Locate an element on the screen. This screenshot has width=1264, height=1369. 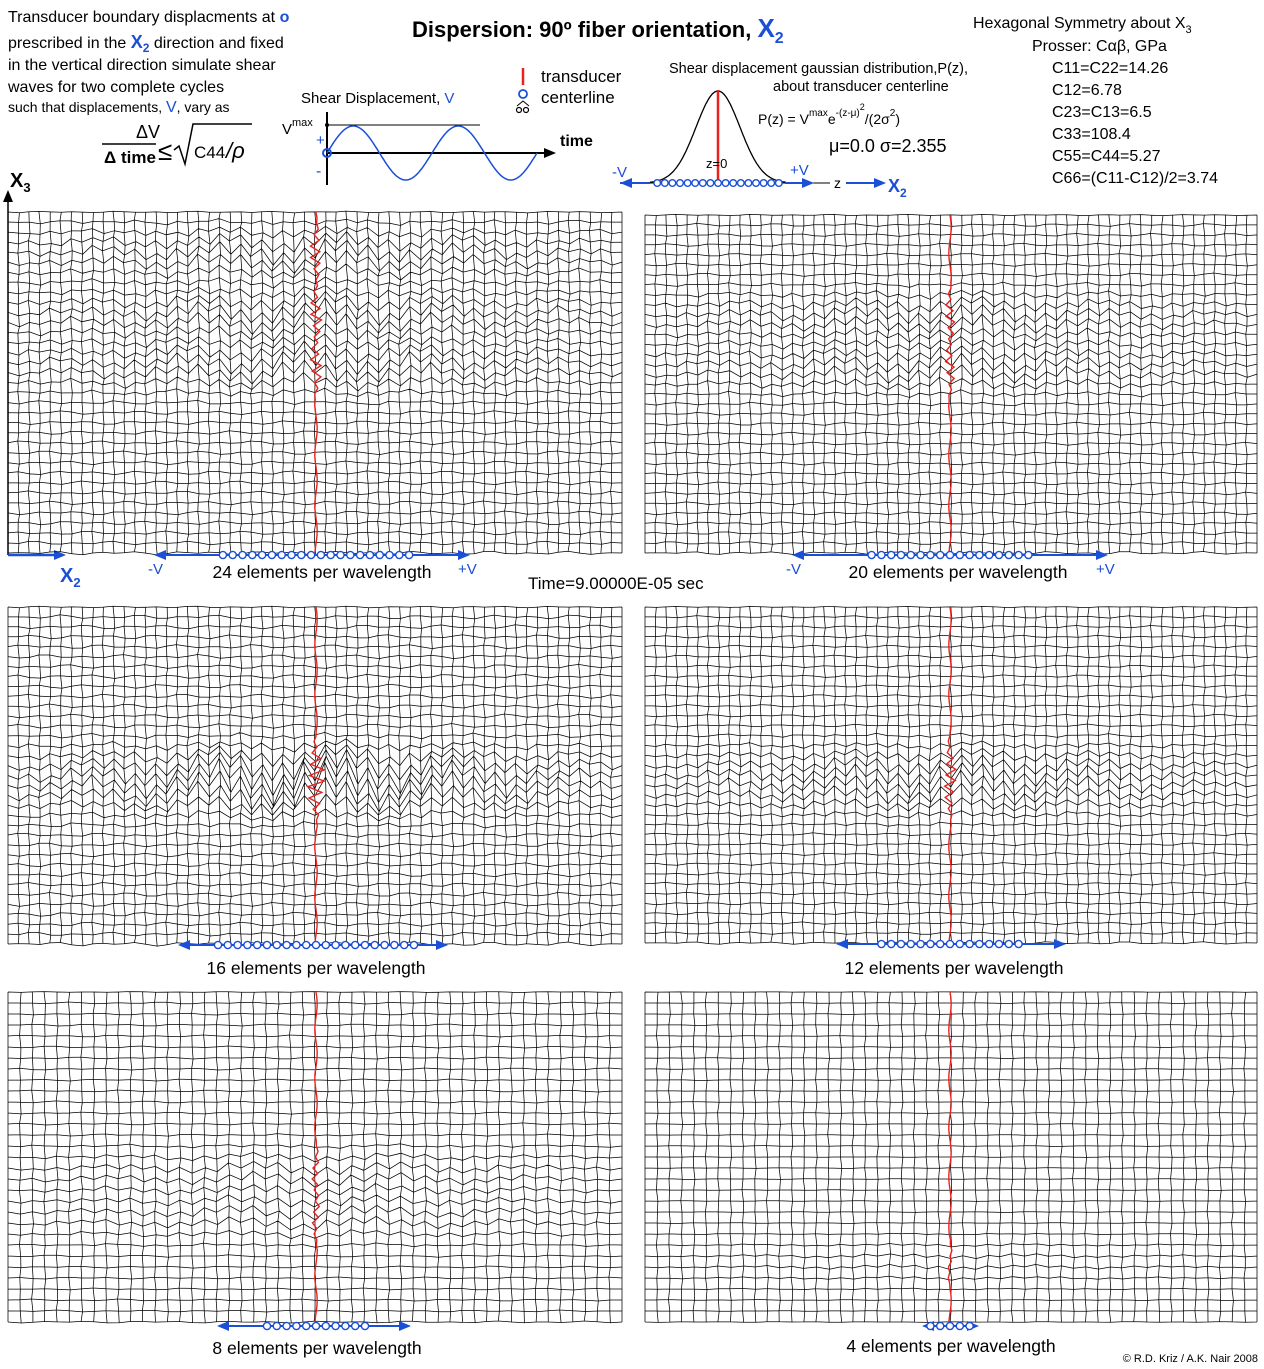
svg-text:Transducer boundary displacmen: Transducer boundary displacments at o is located at coordinates (149, 17).